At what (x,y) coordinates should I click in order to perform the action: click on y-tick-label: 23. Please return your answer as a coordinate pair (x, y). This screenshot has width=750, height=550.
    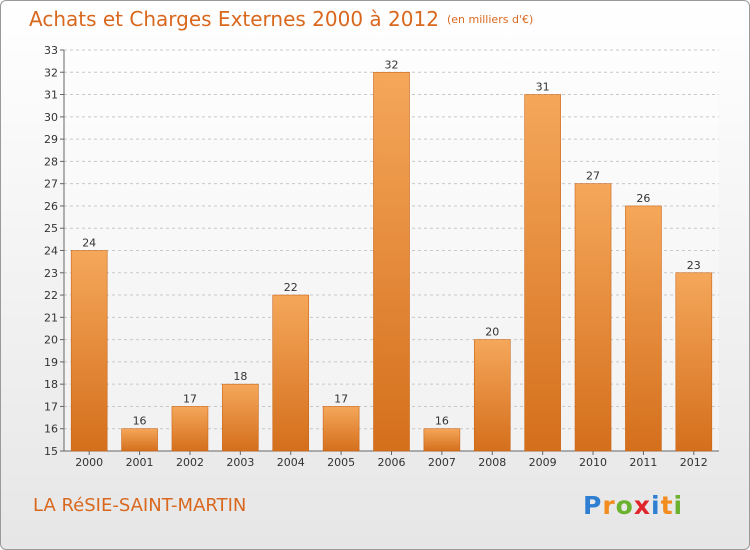
    Looking at the image, I should click on (51, 273).